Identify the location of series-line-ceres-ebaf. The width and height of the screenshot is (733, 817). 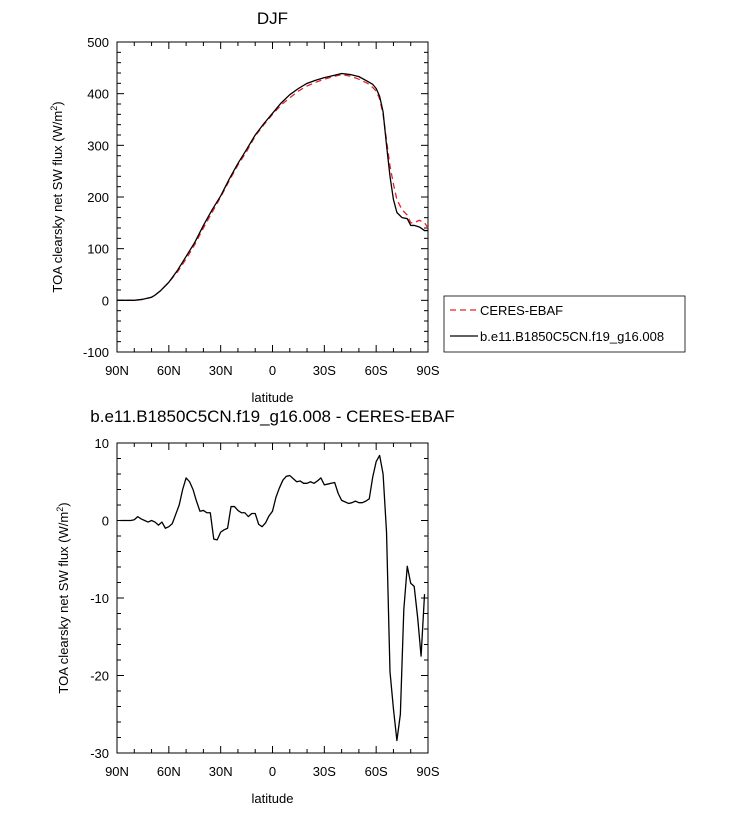
(273, 187).